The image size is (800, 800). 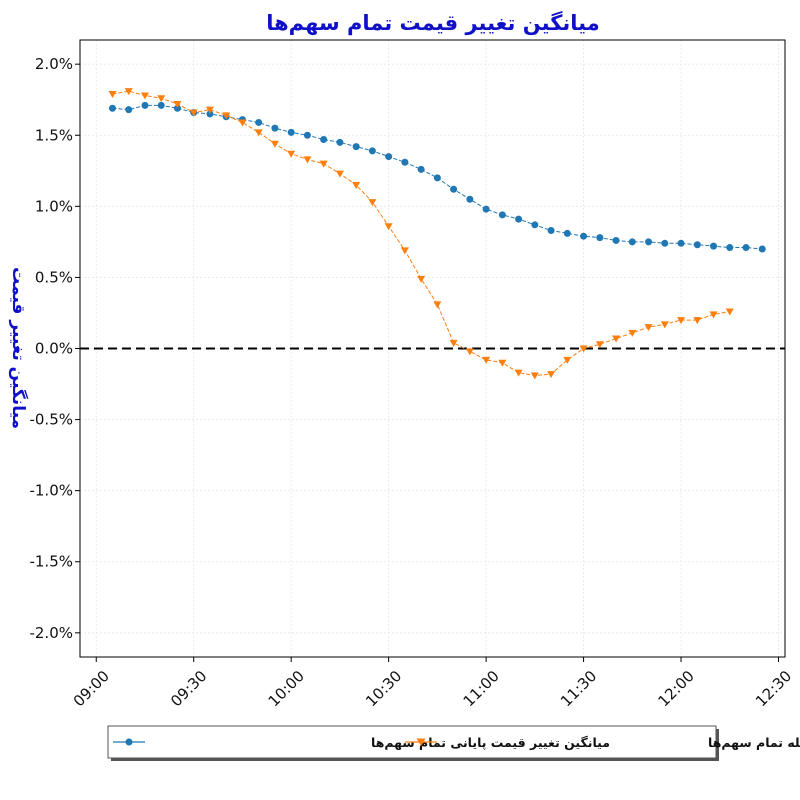 I want to click on y-tick-label-3: -0.5%, so click(x=51, y=420).